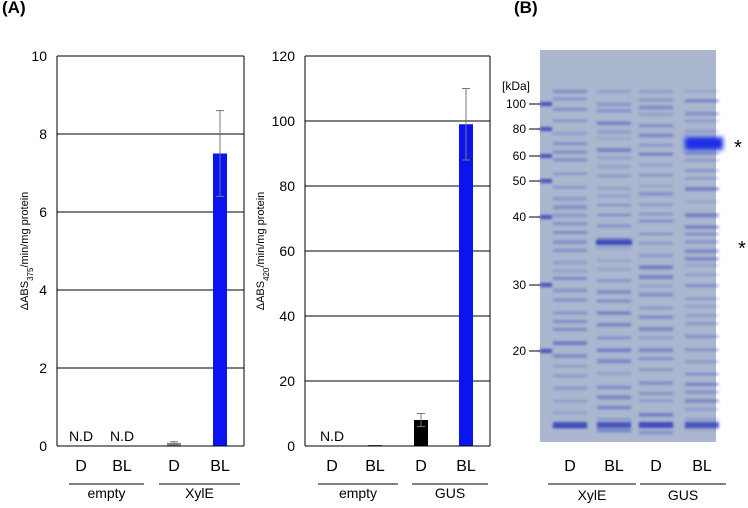  I want to click on marker-kda-label: 50, so click(520, 181).